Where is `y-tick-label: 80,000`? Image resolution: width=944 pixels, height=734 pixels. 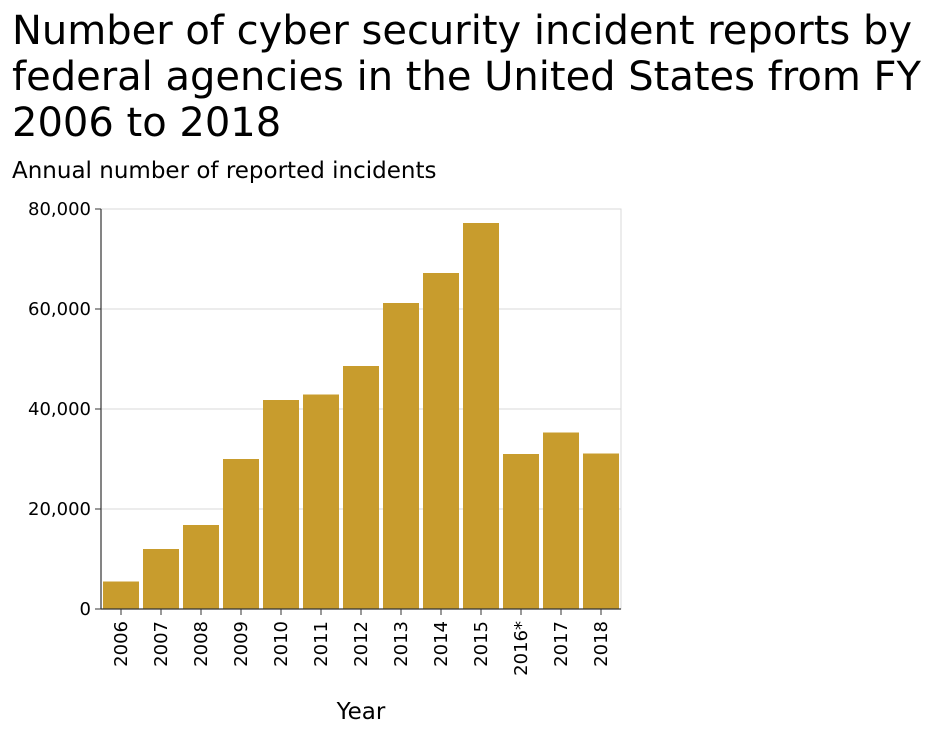 y-tick-label: 80,000 is located at coordinates (59, 209).